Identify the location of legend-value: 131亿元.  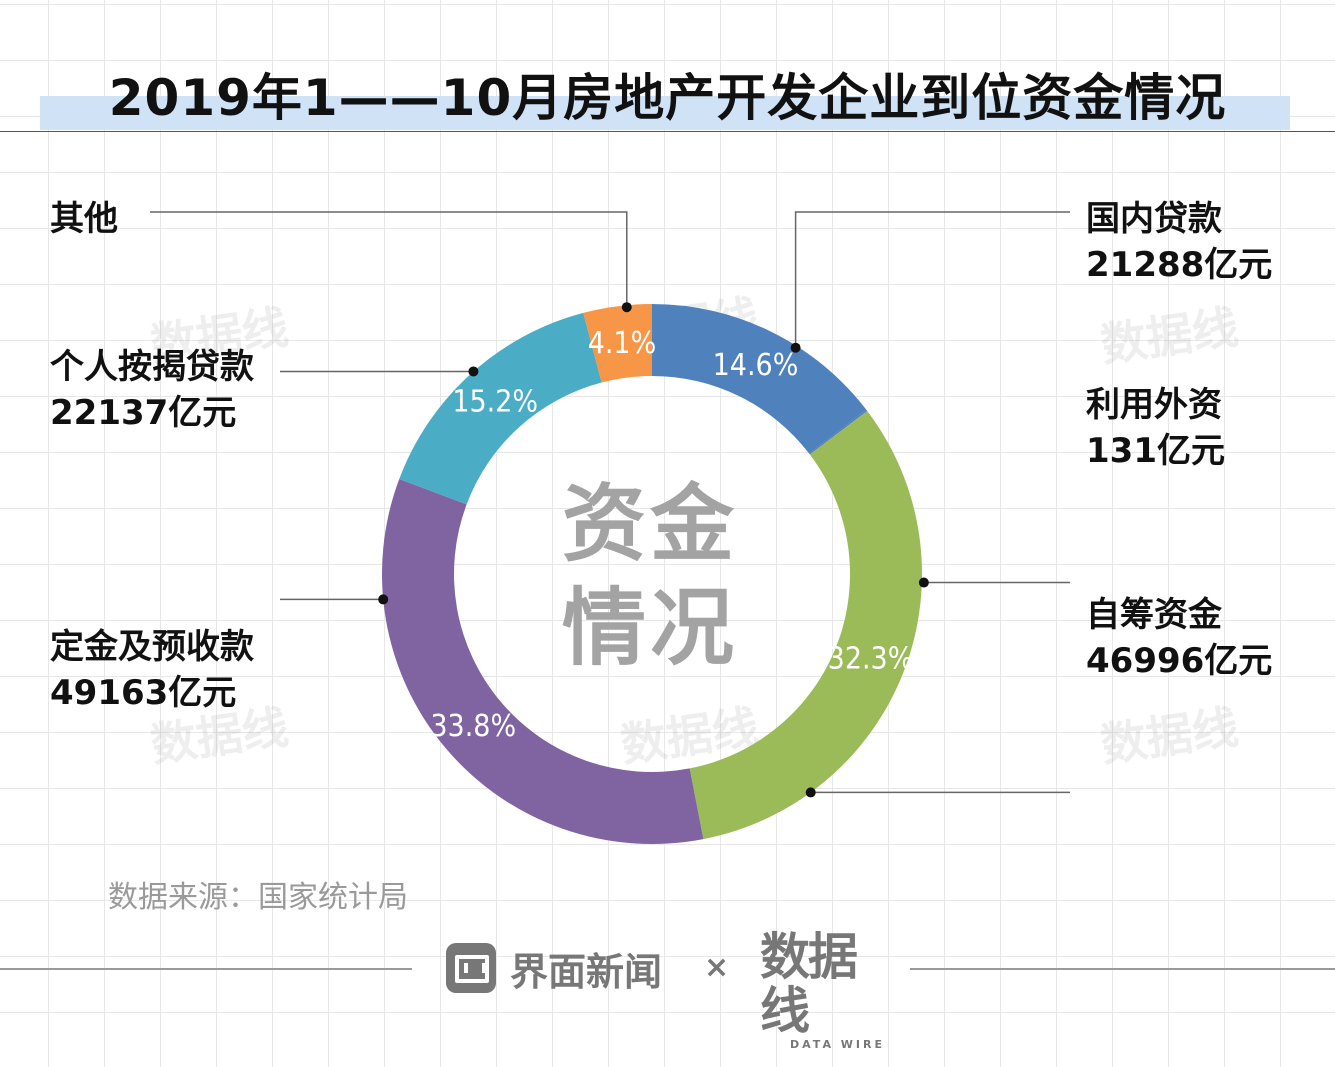
(1155, 451).